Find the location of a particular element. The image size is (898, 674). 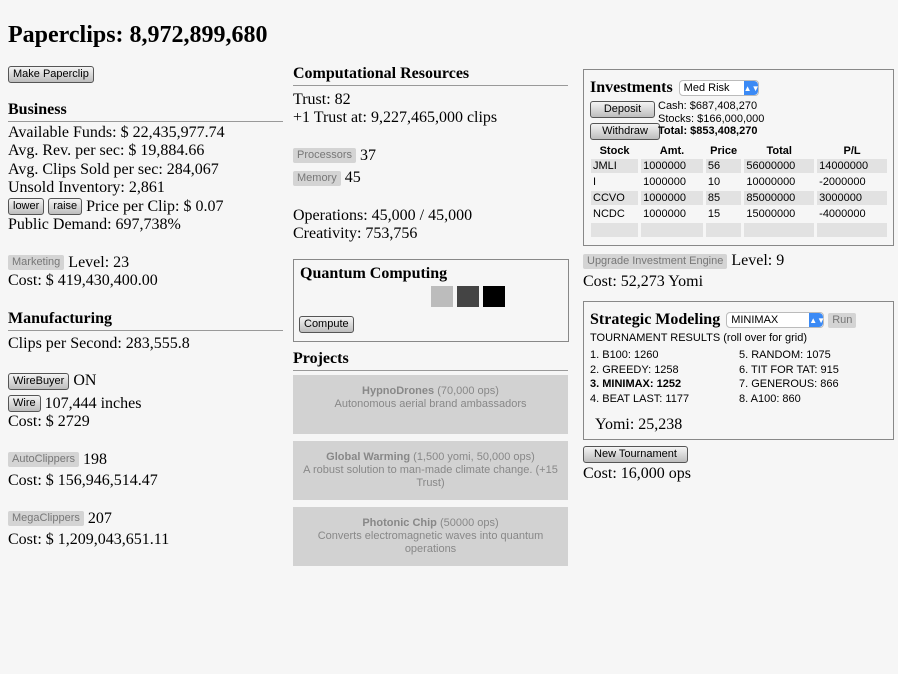

table-row: CCVO 1000000 85 85000000 3000000 is located at coordinates (739, 198).